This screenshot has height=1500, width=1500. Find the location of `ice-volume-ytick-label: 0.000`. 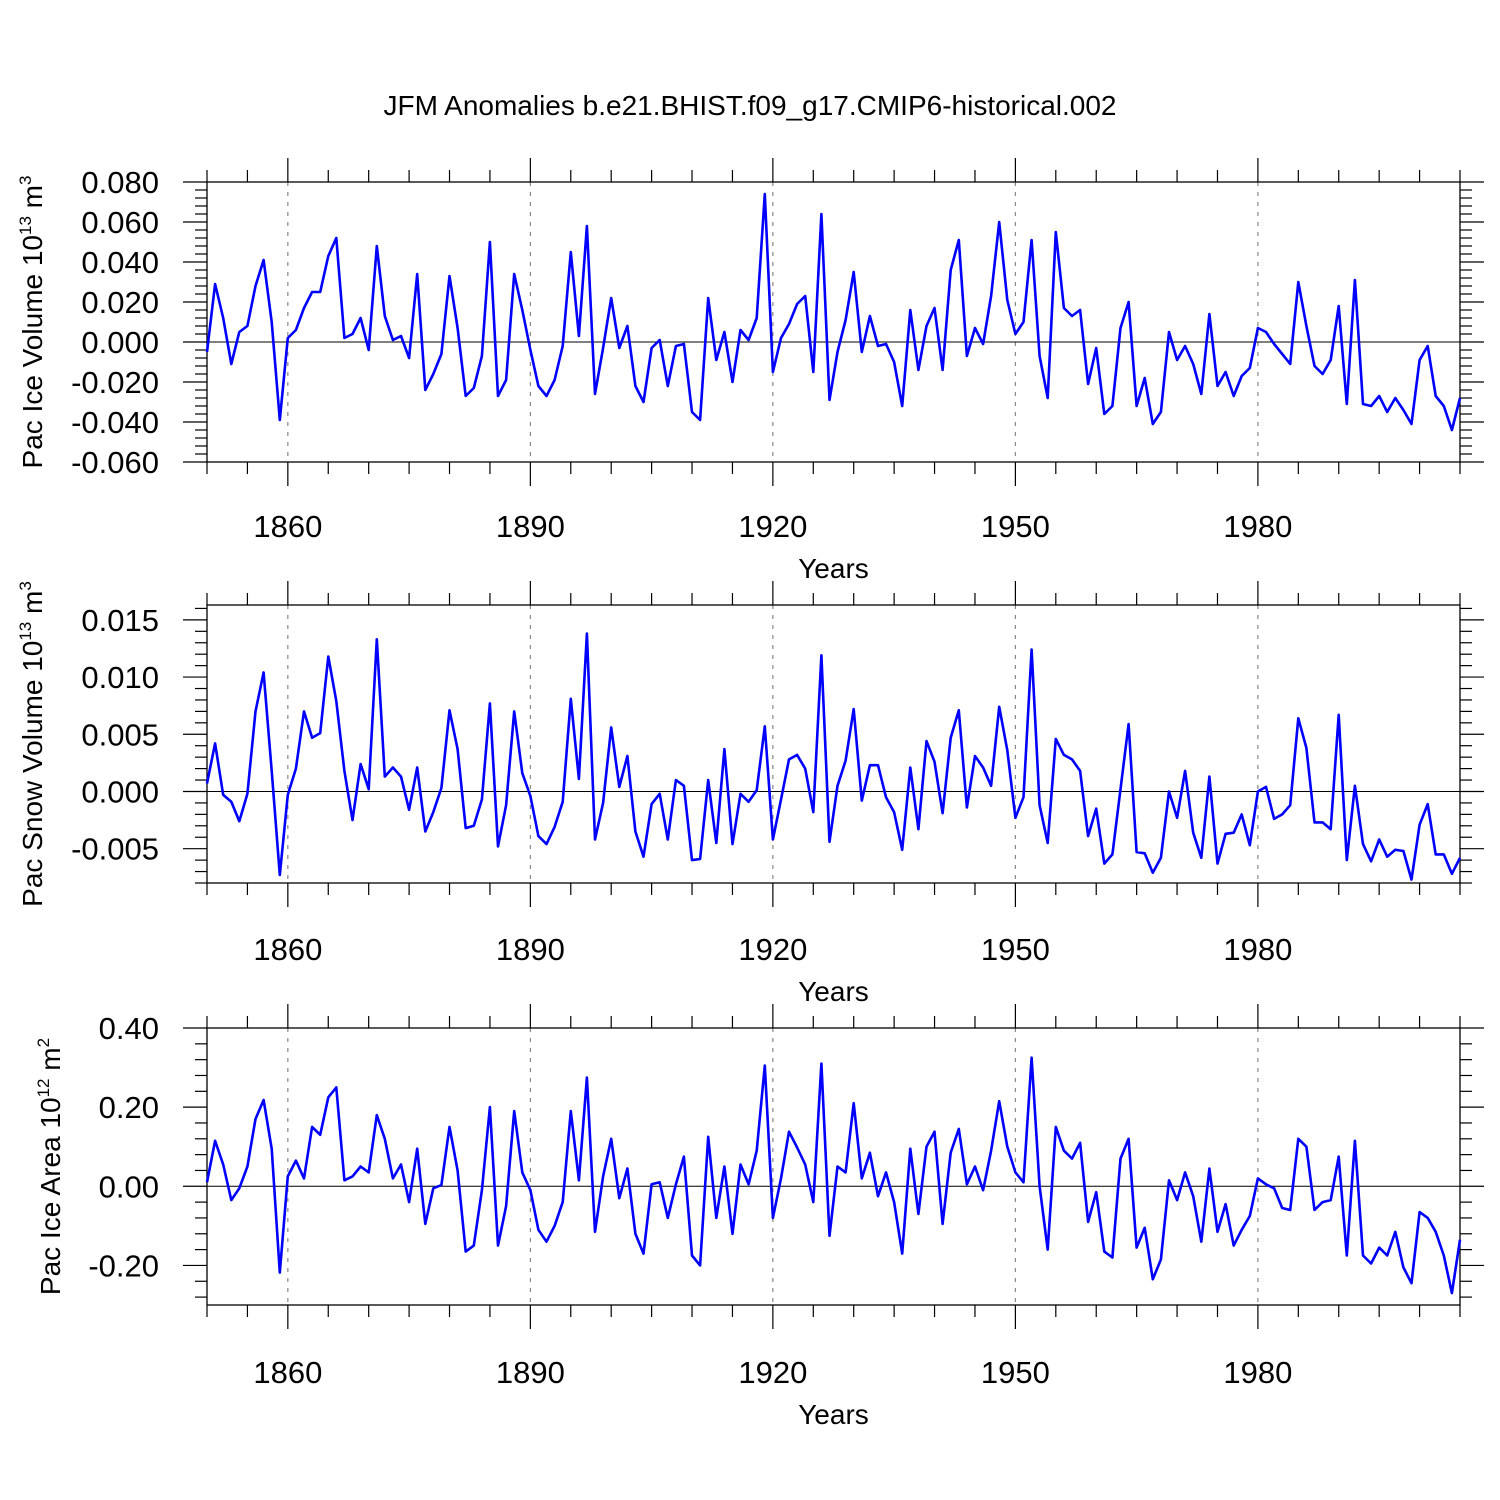

ice-volume-ytick-label: 0.000 is located at coordinates (120, 342).